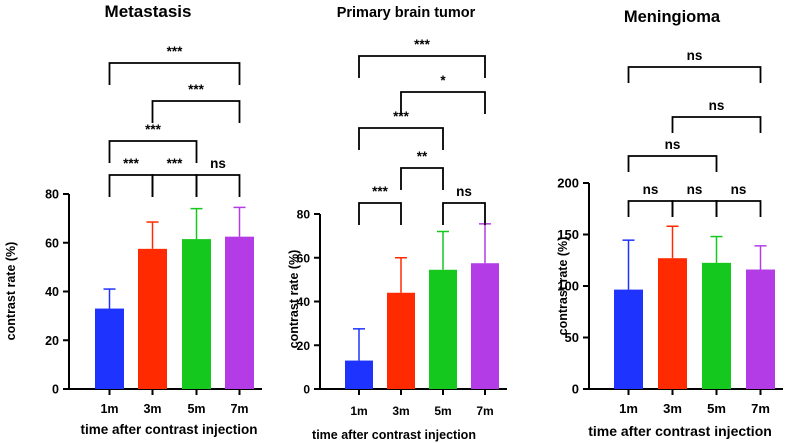 The height and width of the screenshot is (443, 796). What do you see at coordinates (572, 337) in the screenshot?
I see `y-tick-label: 50` at bounding box center [572, 337].